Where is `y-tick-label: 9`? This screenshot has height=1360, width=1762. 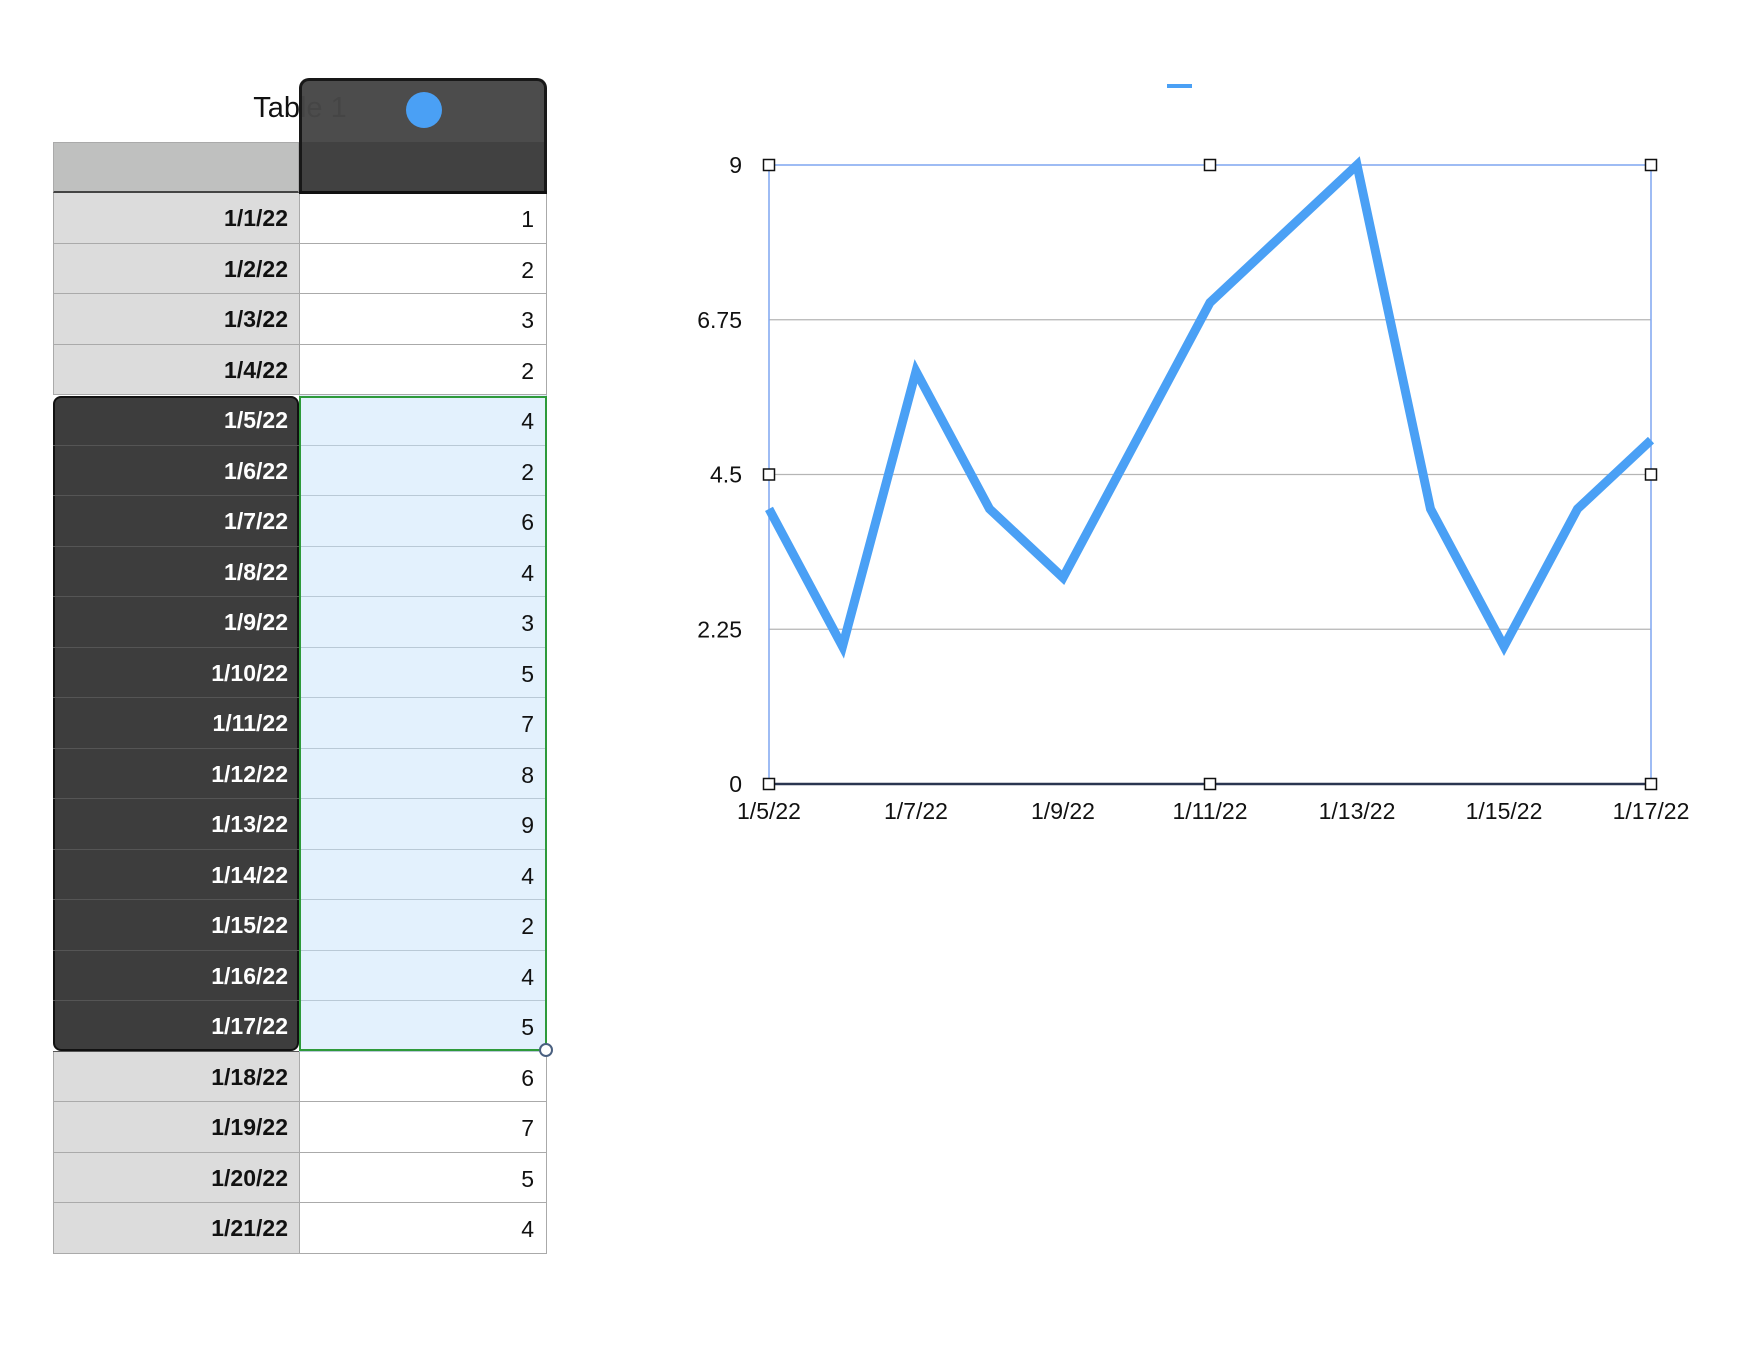 y-tick-label: 9 is located at coordinates (735, 165).